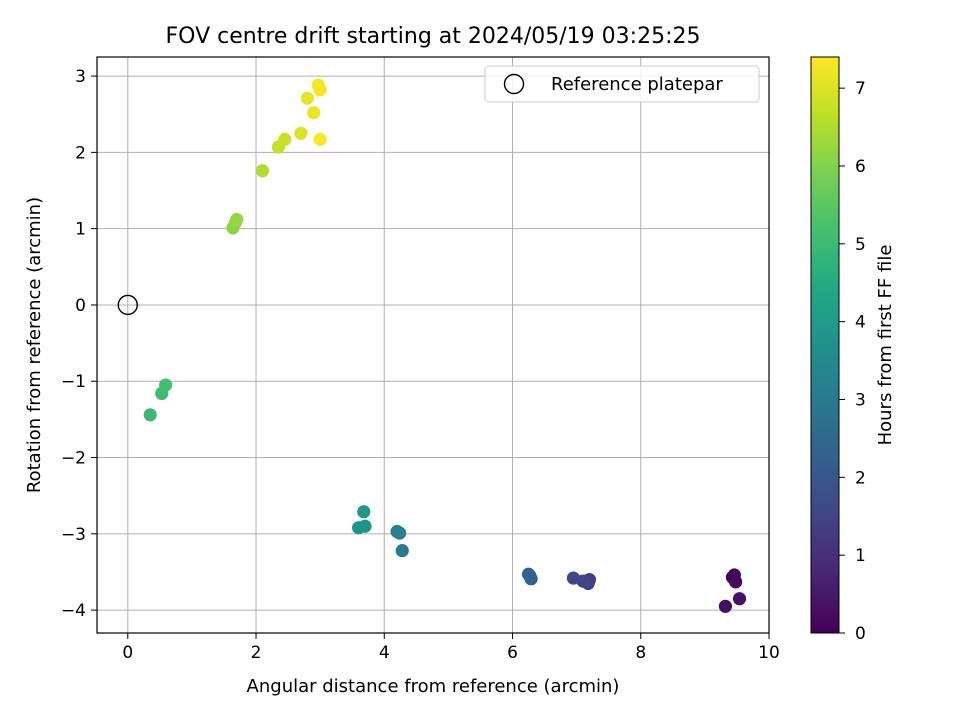 This screenshot has width=960, height=720. I want to click on x-tick-label: 0, so click(127, 653).